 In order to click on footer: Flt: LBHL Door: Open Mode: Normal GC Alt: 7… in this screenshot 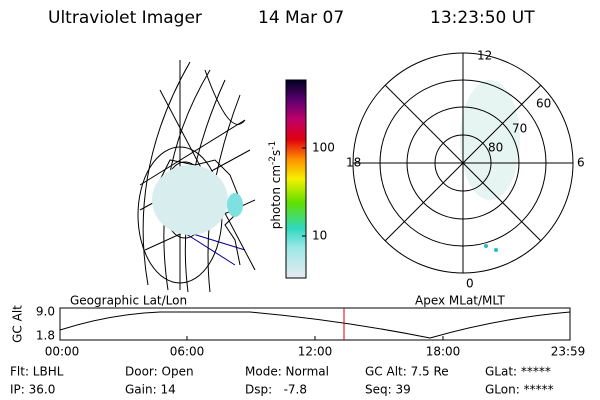, I will do `click(282, 381)`.